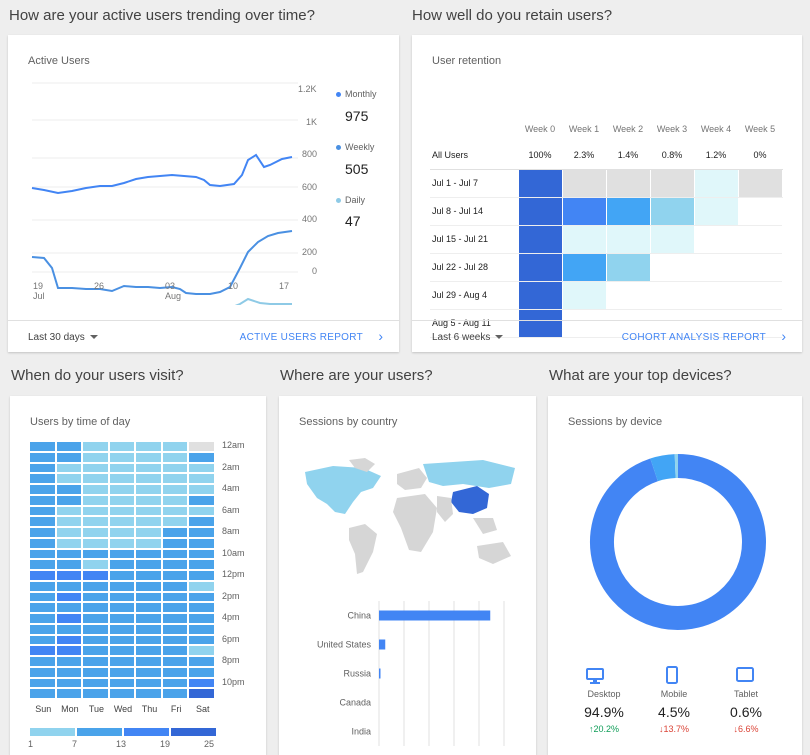 The height and width of the screenshot is (755, 810). Describe the element at coordinates (415, 523) in the screenshot. I see `map-africa` at that location.